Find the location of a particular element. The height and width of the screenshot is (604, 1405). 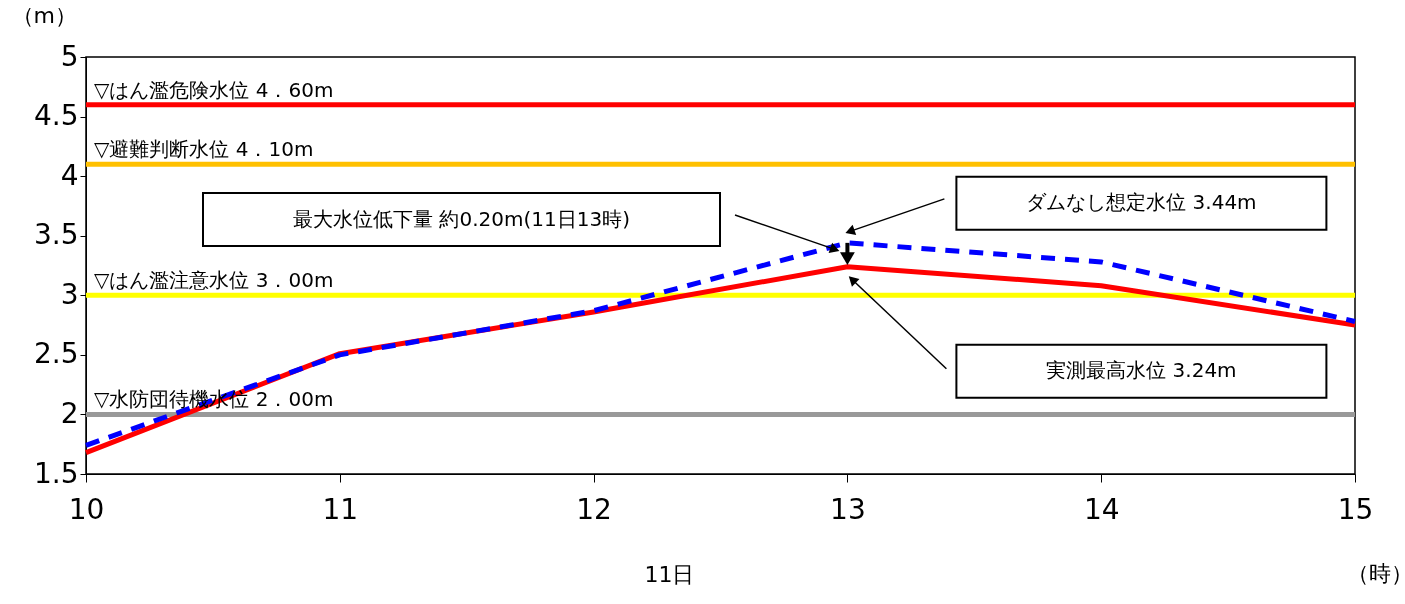

y-tick-label: 3.5 is located at coordinates (56, 235).